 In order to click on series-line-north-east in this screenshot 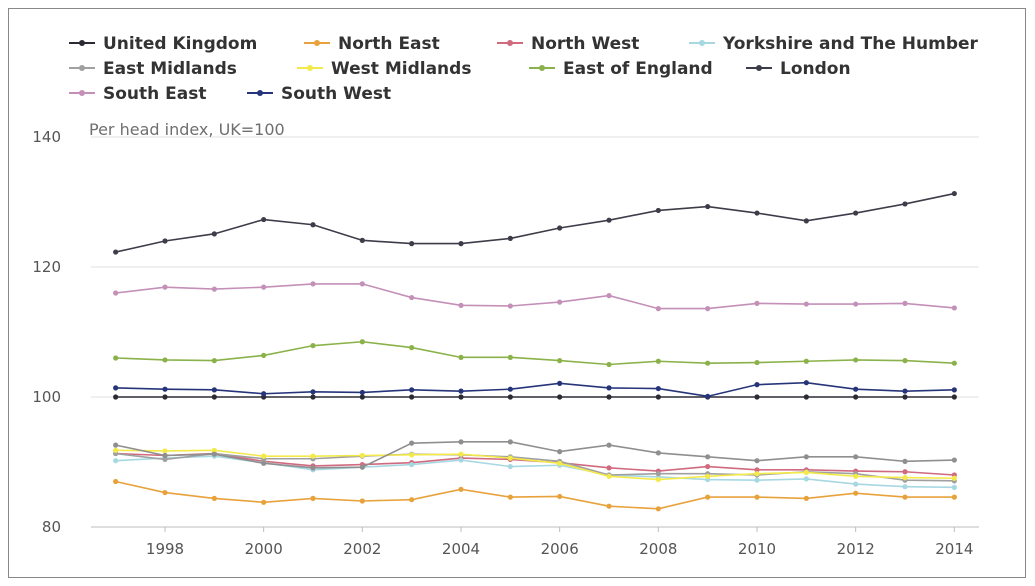, I will do `click(535, 495)`.